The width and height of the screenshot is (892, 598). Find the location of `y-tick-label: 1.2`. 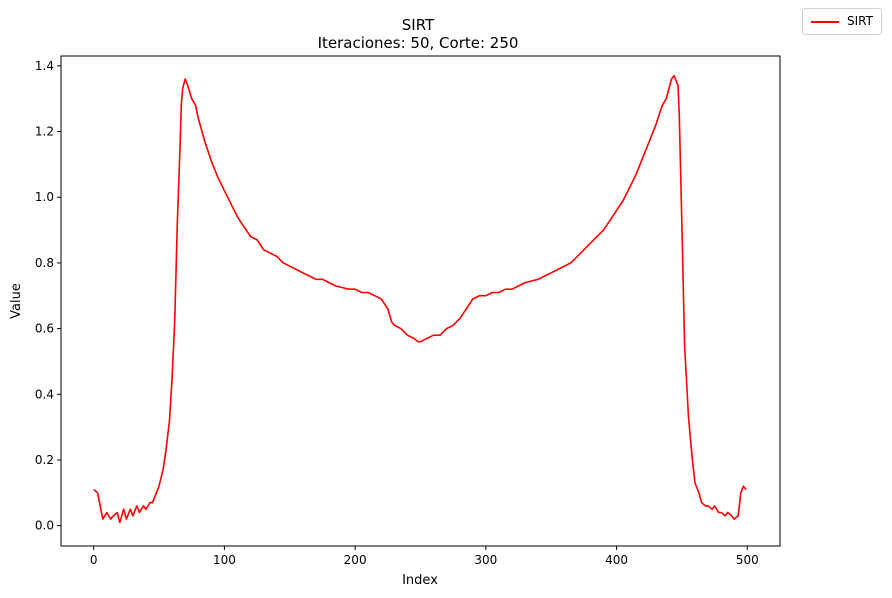

y-tick-label: 1.2 is located at coordinates (44, 132).